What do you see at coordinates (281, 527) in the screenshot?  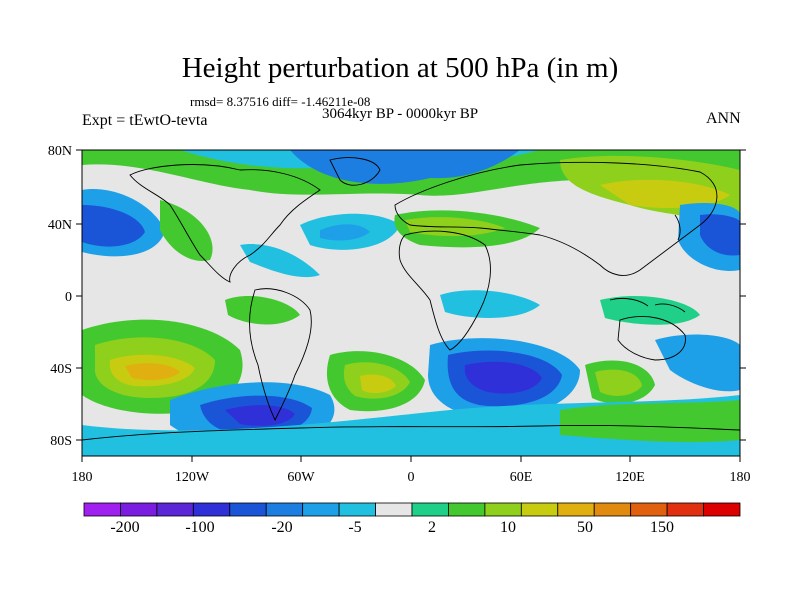 I see `colorbar-label-neg20: -20` at bounding box center [281, 527].